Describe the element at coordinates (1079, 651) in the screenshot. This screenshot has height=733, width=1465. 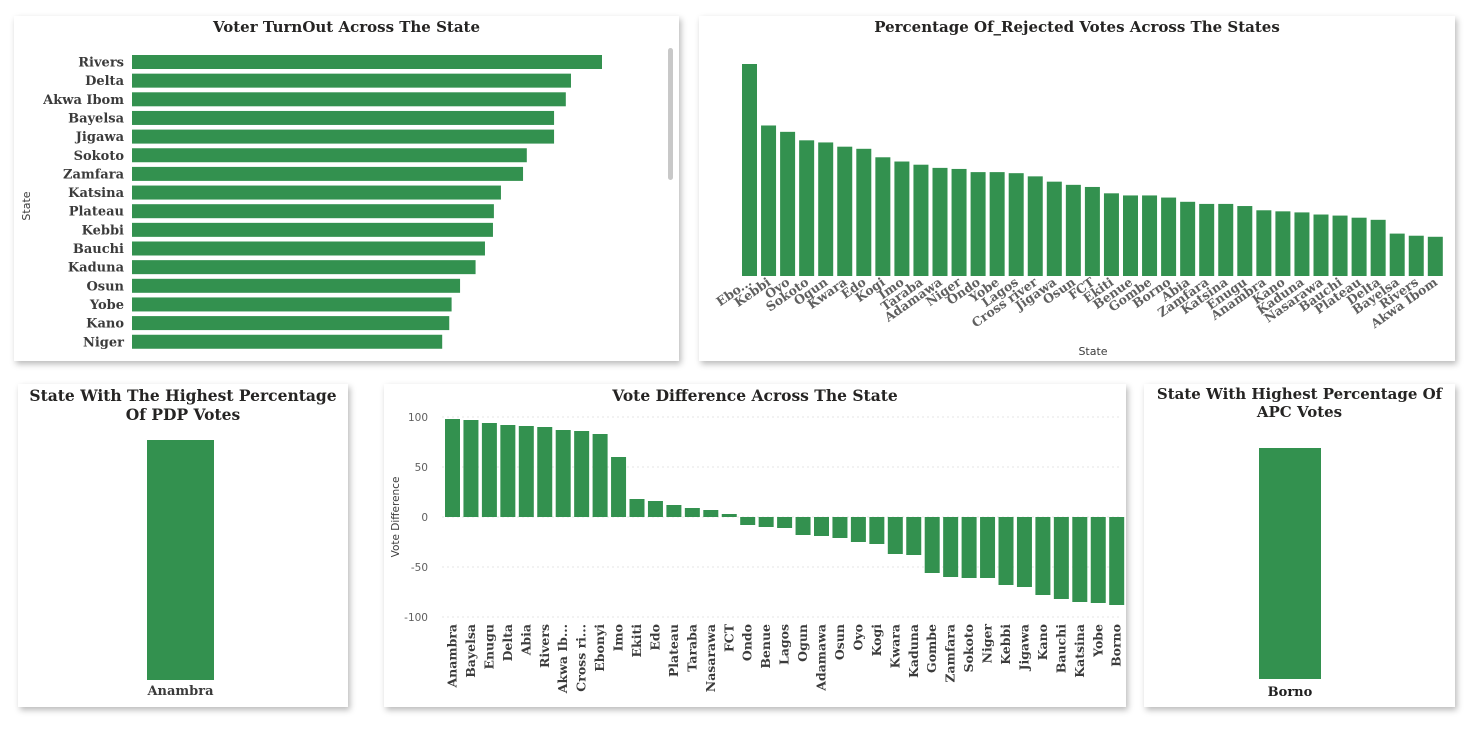
I see `diff-category-label: Katsina` at that location.